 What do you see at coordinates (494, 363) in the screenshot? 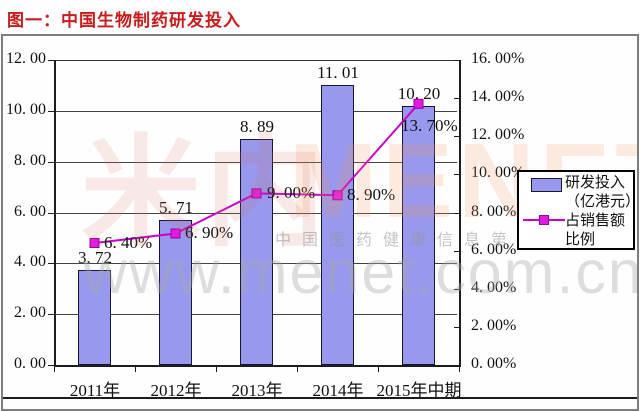
I see `right-tick-label: 0. 00%` at bounding box center [494, 363].